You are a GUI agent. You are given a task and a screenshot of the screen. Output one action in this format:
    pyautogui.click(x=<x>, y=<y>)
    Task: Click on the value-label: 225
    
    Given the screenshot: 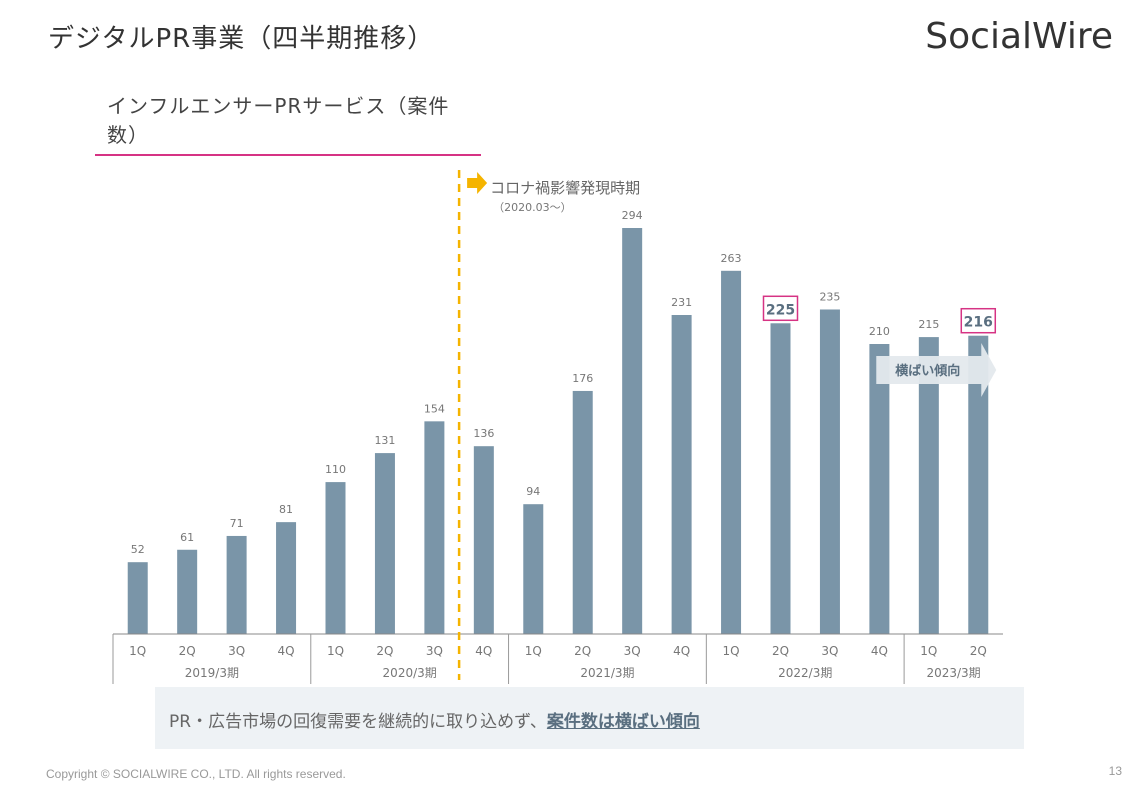 What is the action you would take?
    pyautogui.click(x=780, y=310)
    